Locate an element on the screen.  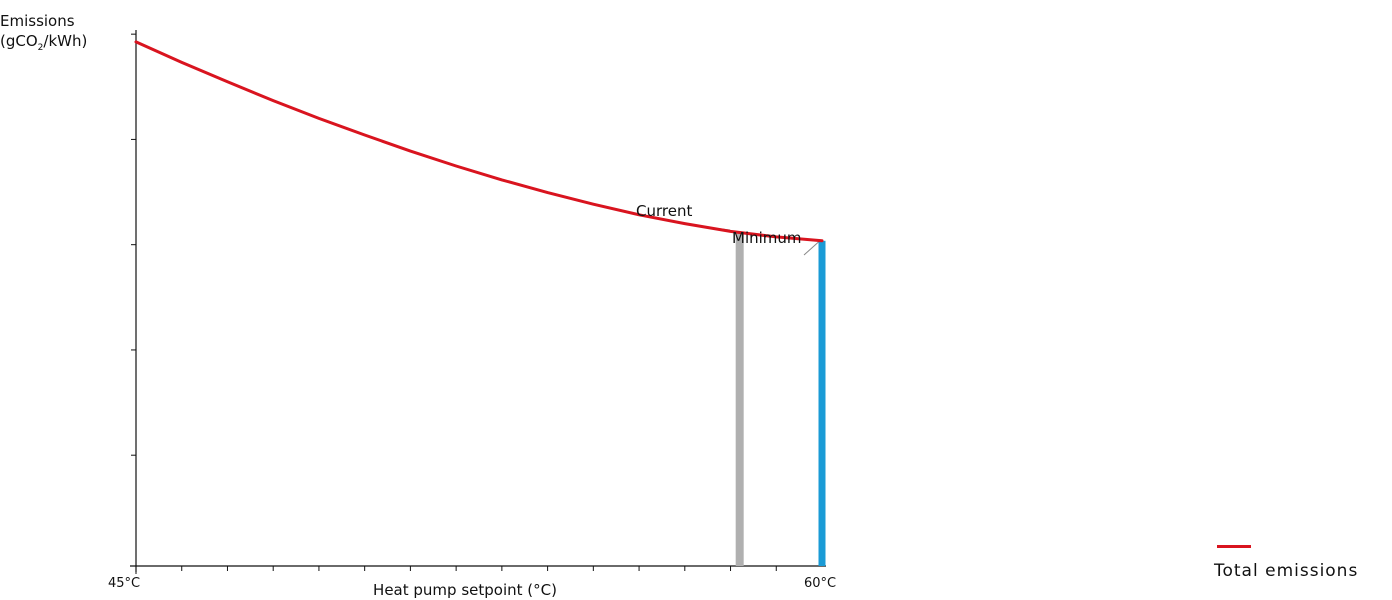
y-axis-label: Emissions (gCO2/kWh) is located at coordinates (43, 34).